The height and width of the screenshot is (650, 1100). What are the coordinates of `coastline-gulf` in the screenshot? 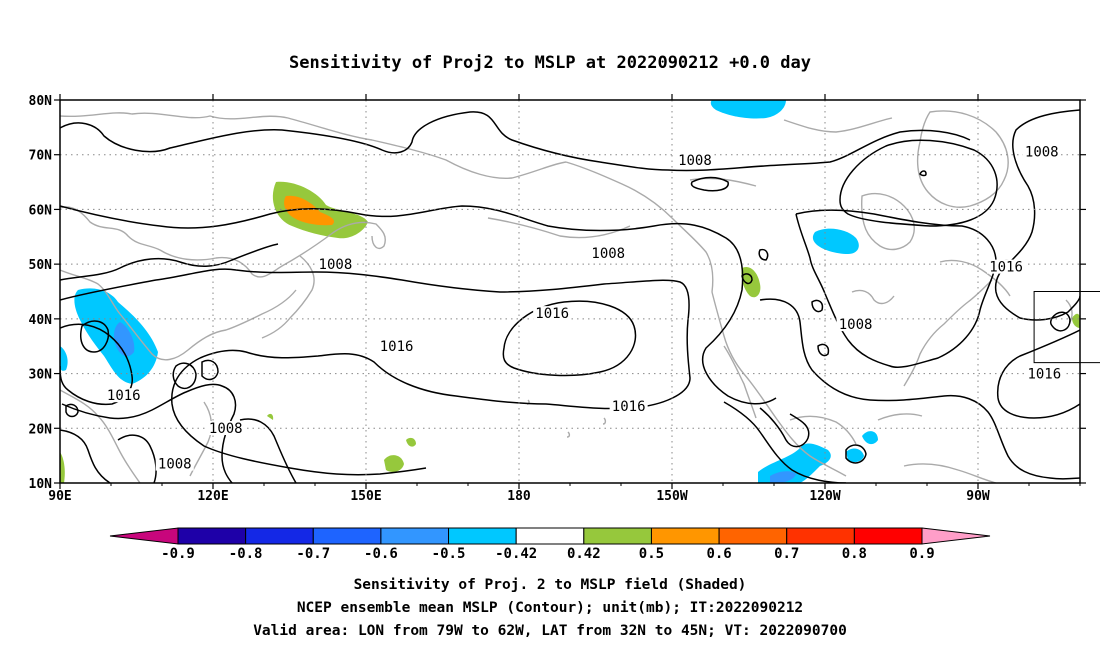 It's located at (823, 430).